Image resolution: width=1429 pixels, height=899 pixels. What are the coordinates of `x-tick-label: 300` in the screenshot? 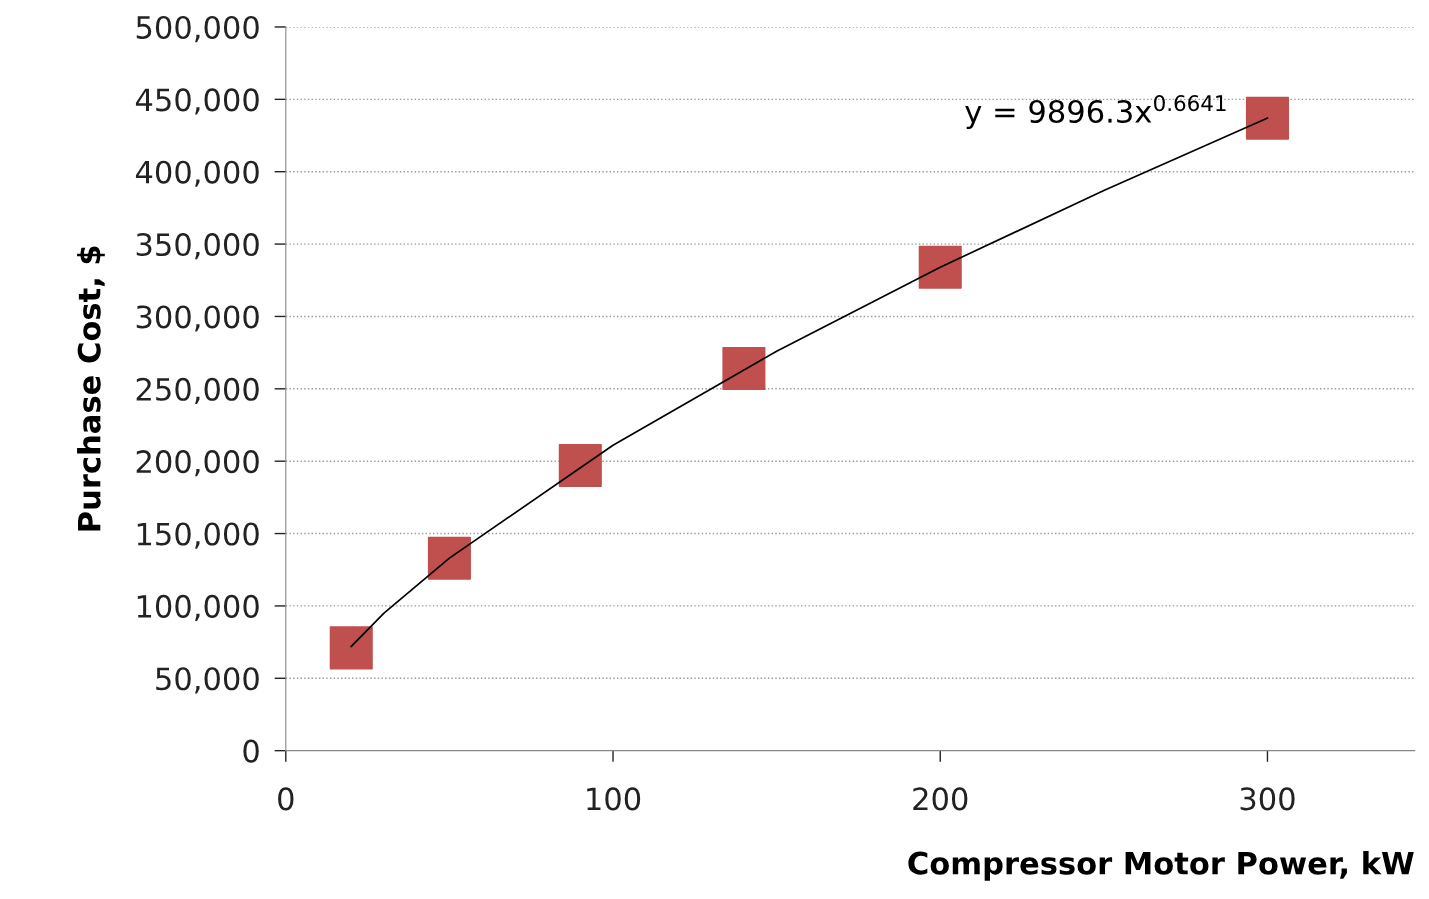 It's located at (1267, 799).